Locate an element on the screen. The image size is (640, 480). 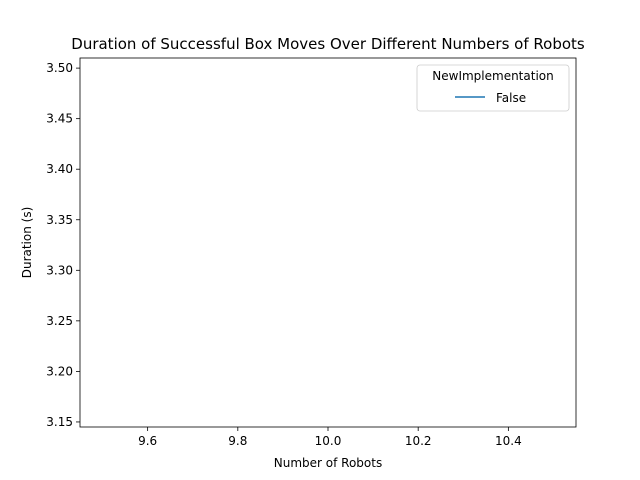
y-tick-label: 3.40 is located at coordinates (59, 169).